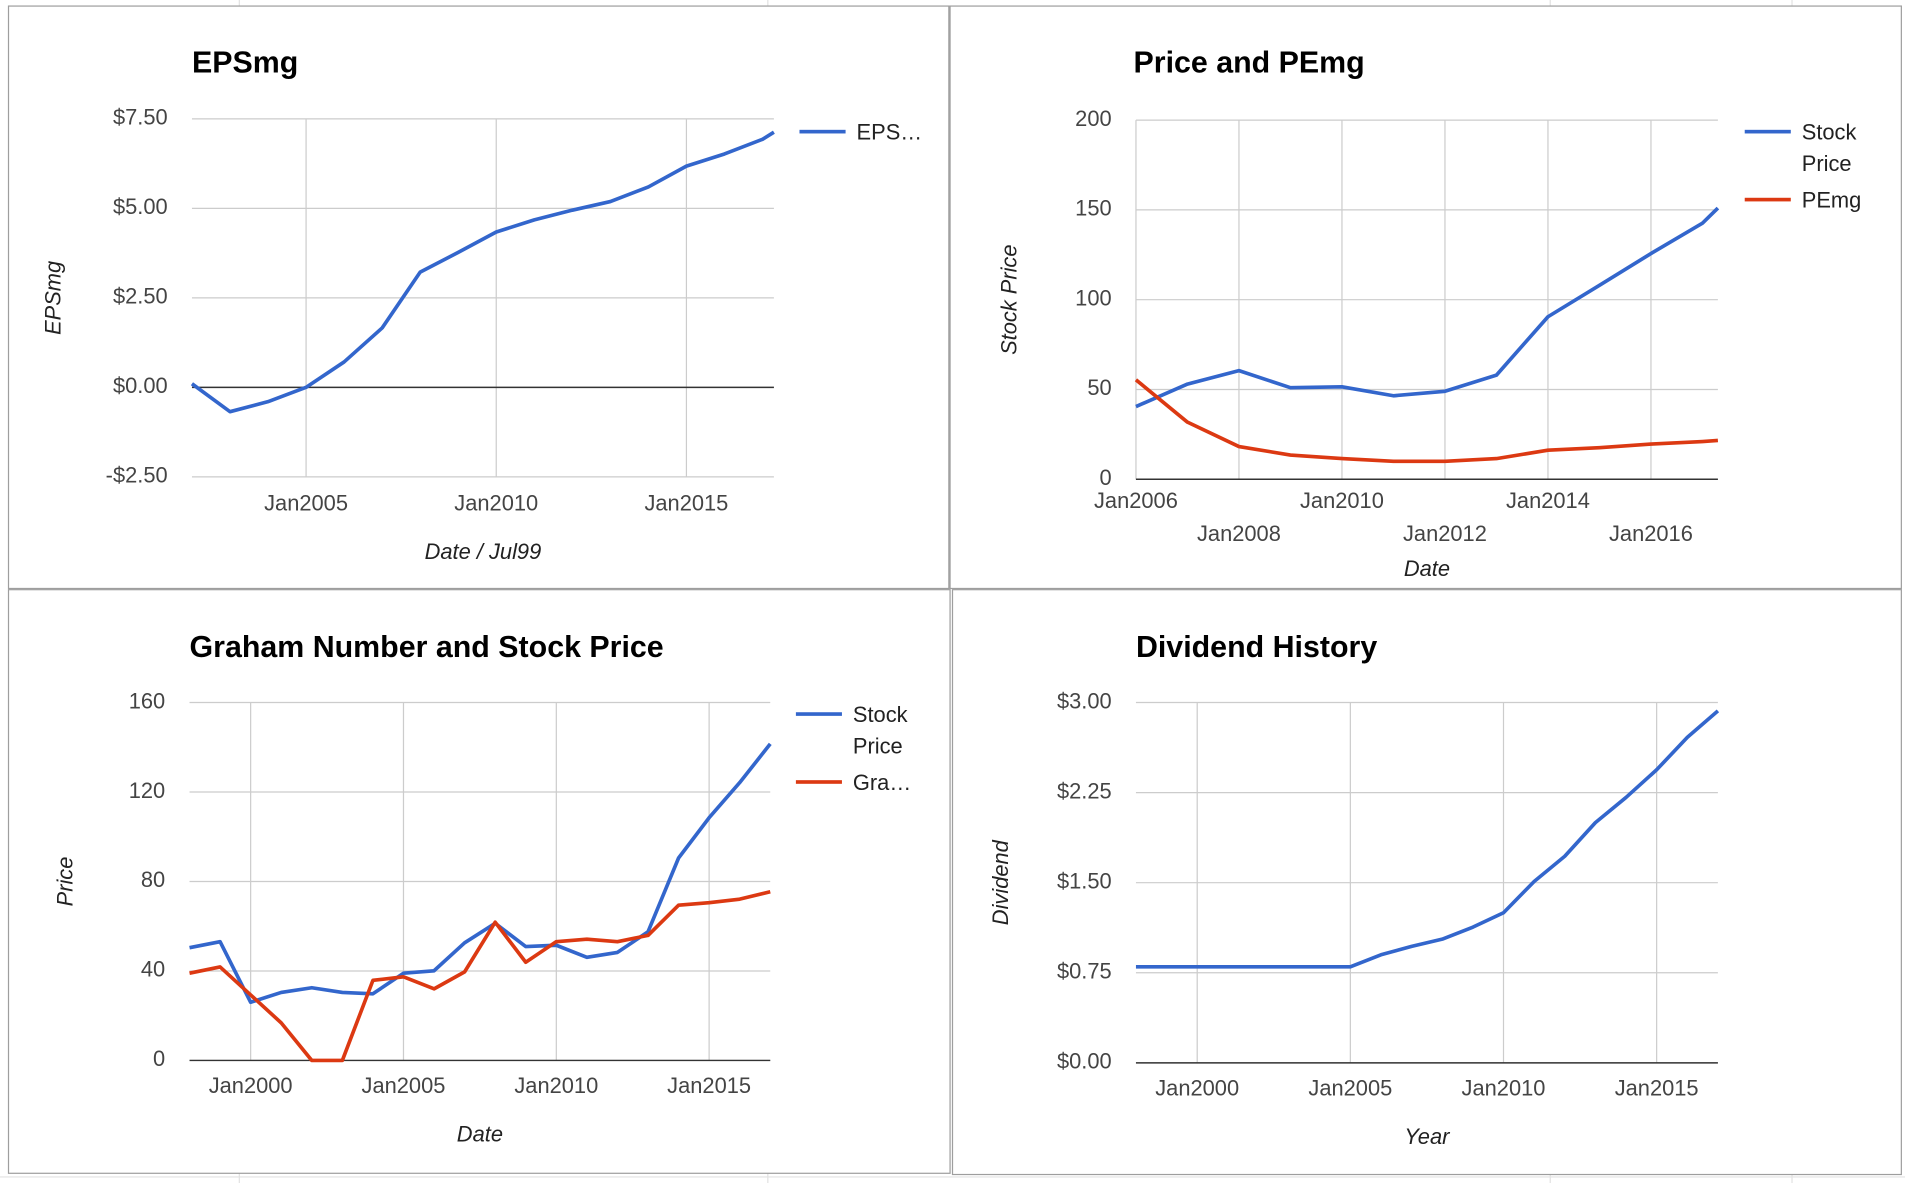  Describe the element at coordinates (1427, 1136) in the screenshot. I see `x-axis-title: Year` at that location.